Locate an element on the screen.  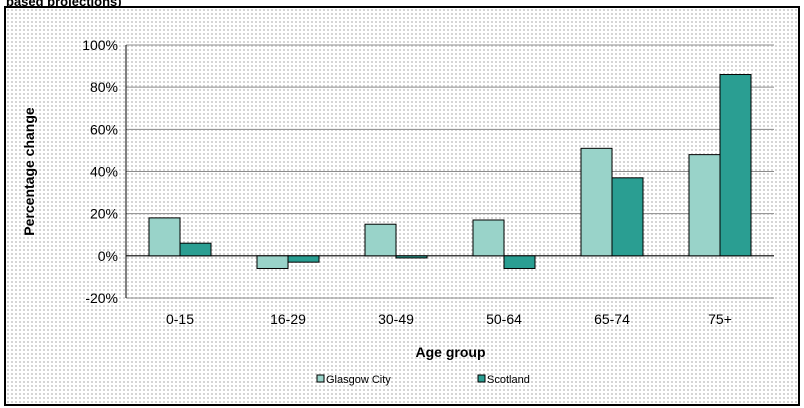
bar-scotland-75+ is located at coordinates (735, 165).